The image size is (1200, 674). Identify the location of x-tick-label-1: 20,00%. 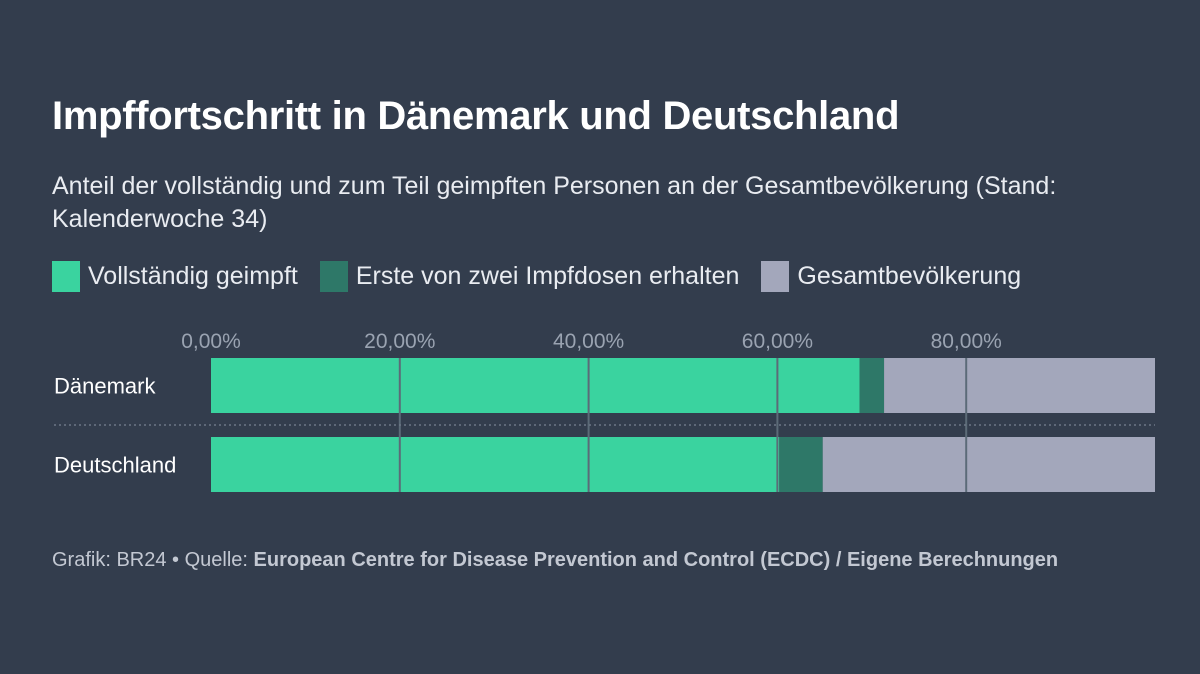
(399, 341).